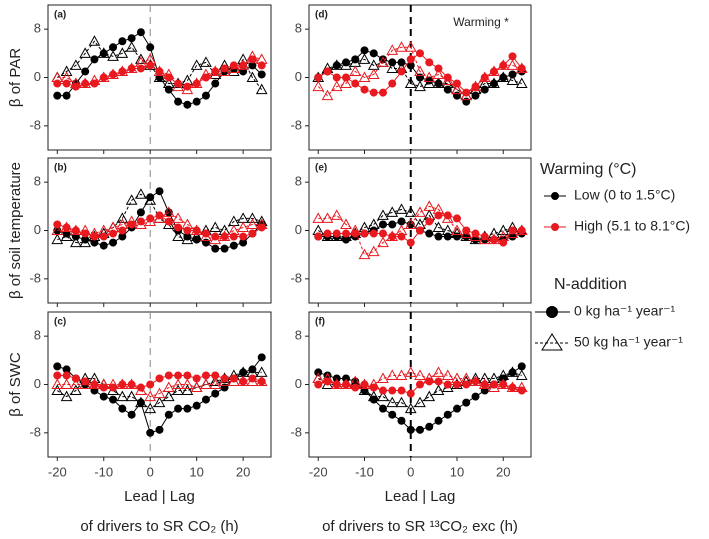 This screenshot has height=539, width=709. I want to click on panel-label: (b), so click(60, 168).